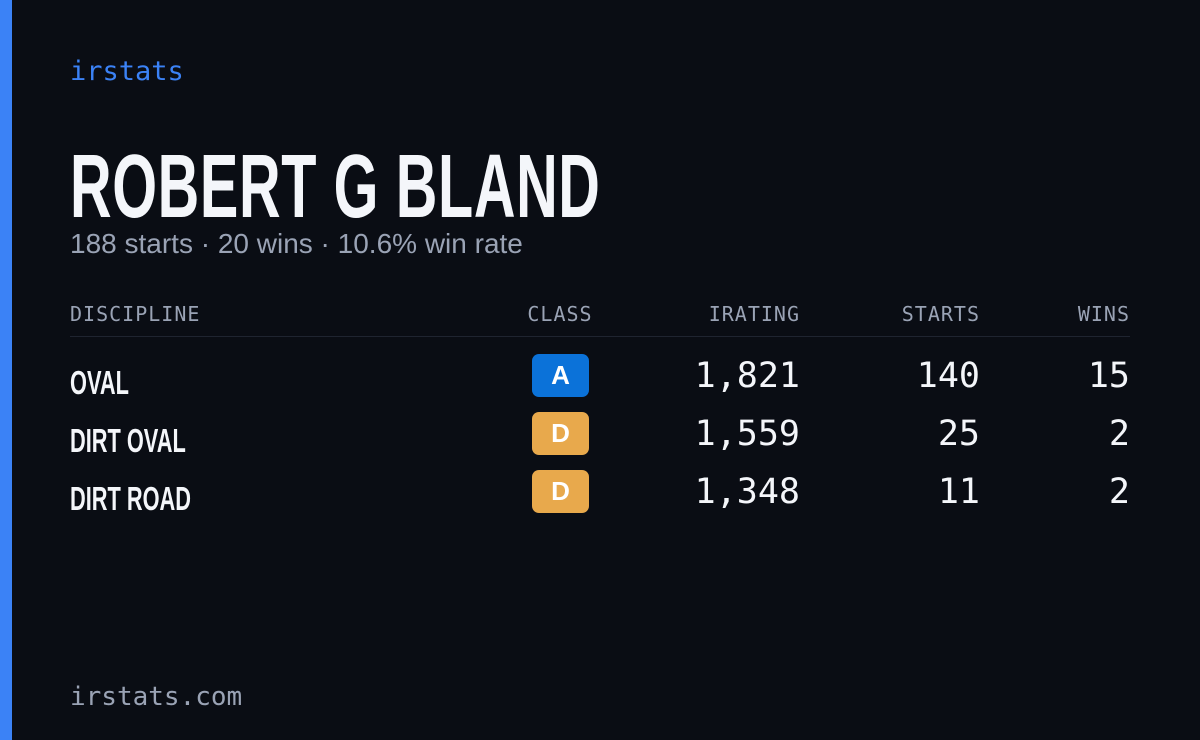 This screenshot has width=1200, height=740. Describe the element at coordinates (296, 243) in the screenshot. I see `driver-summary: 188 starts · 20 wins · 10.6% win rate` at that location.